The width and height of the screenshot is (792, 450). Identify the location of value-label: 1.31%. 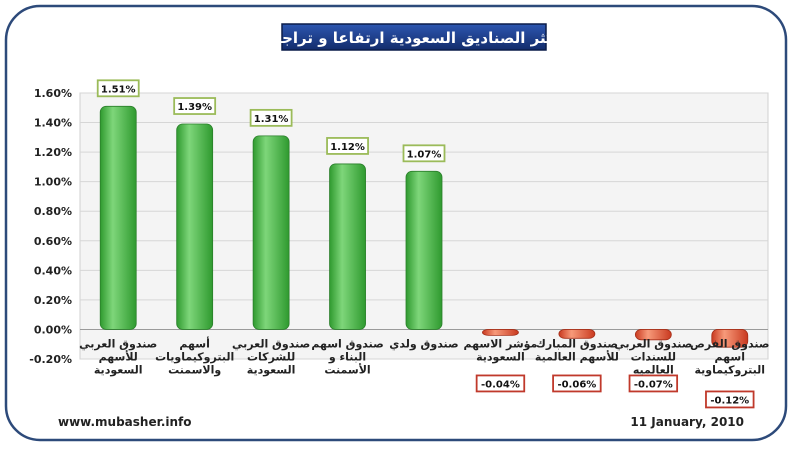
(271, 119).